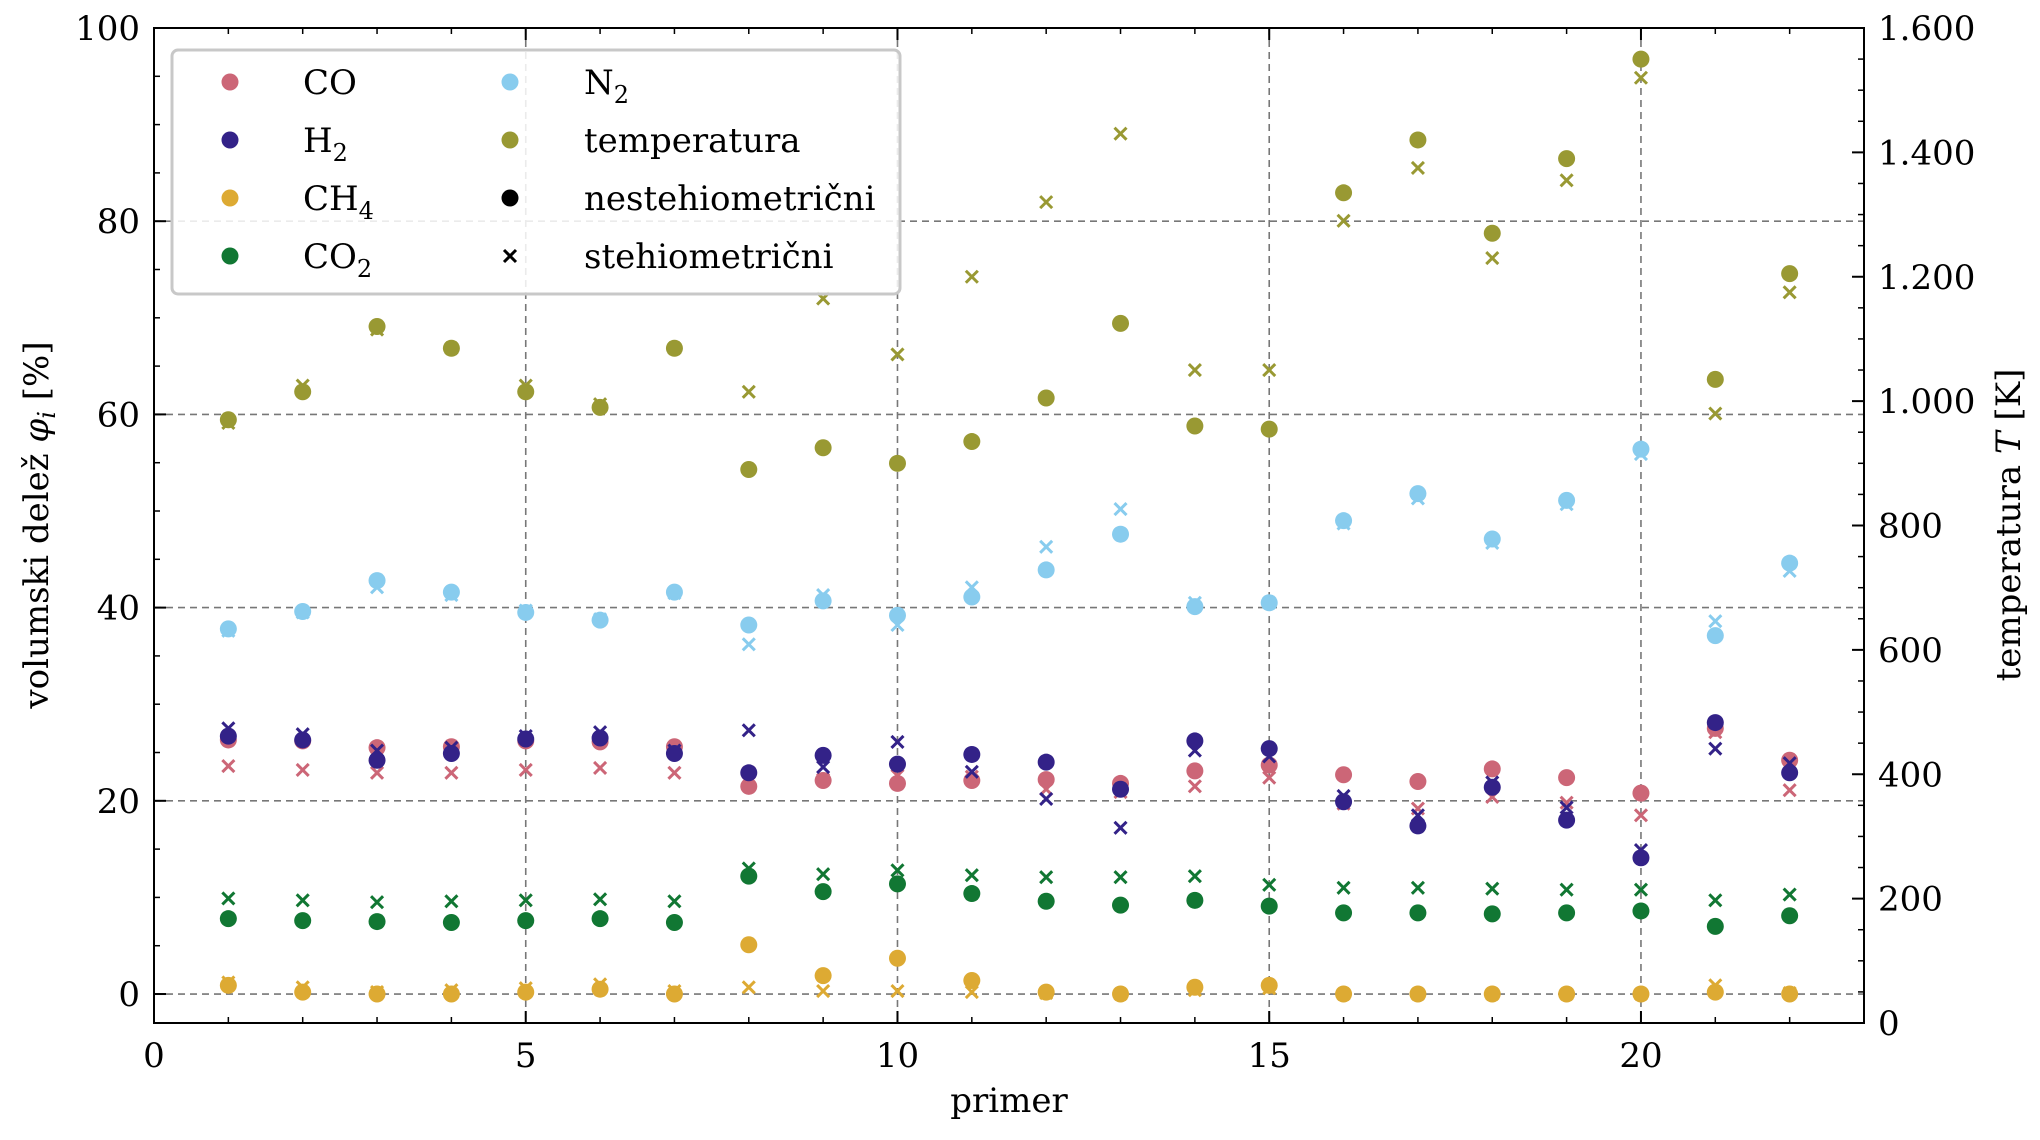 The height and width of the screenshot is (1140, 2040). Describe the element at coordinates (118, 222) in the screenshot. I see `y-tick-label: 80` at that location.